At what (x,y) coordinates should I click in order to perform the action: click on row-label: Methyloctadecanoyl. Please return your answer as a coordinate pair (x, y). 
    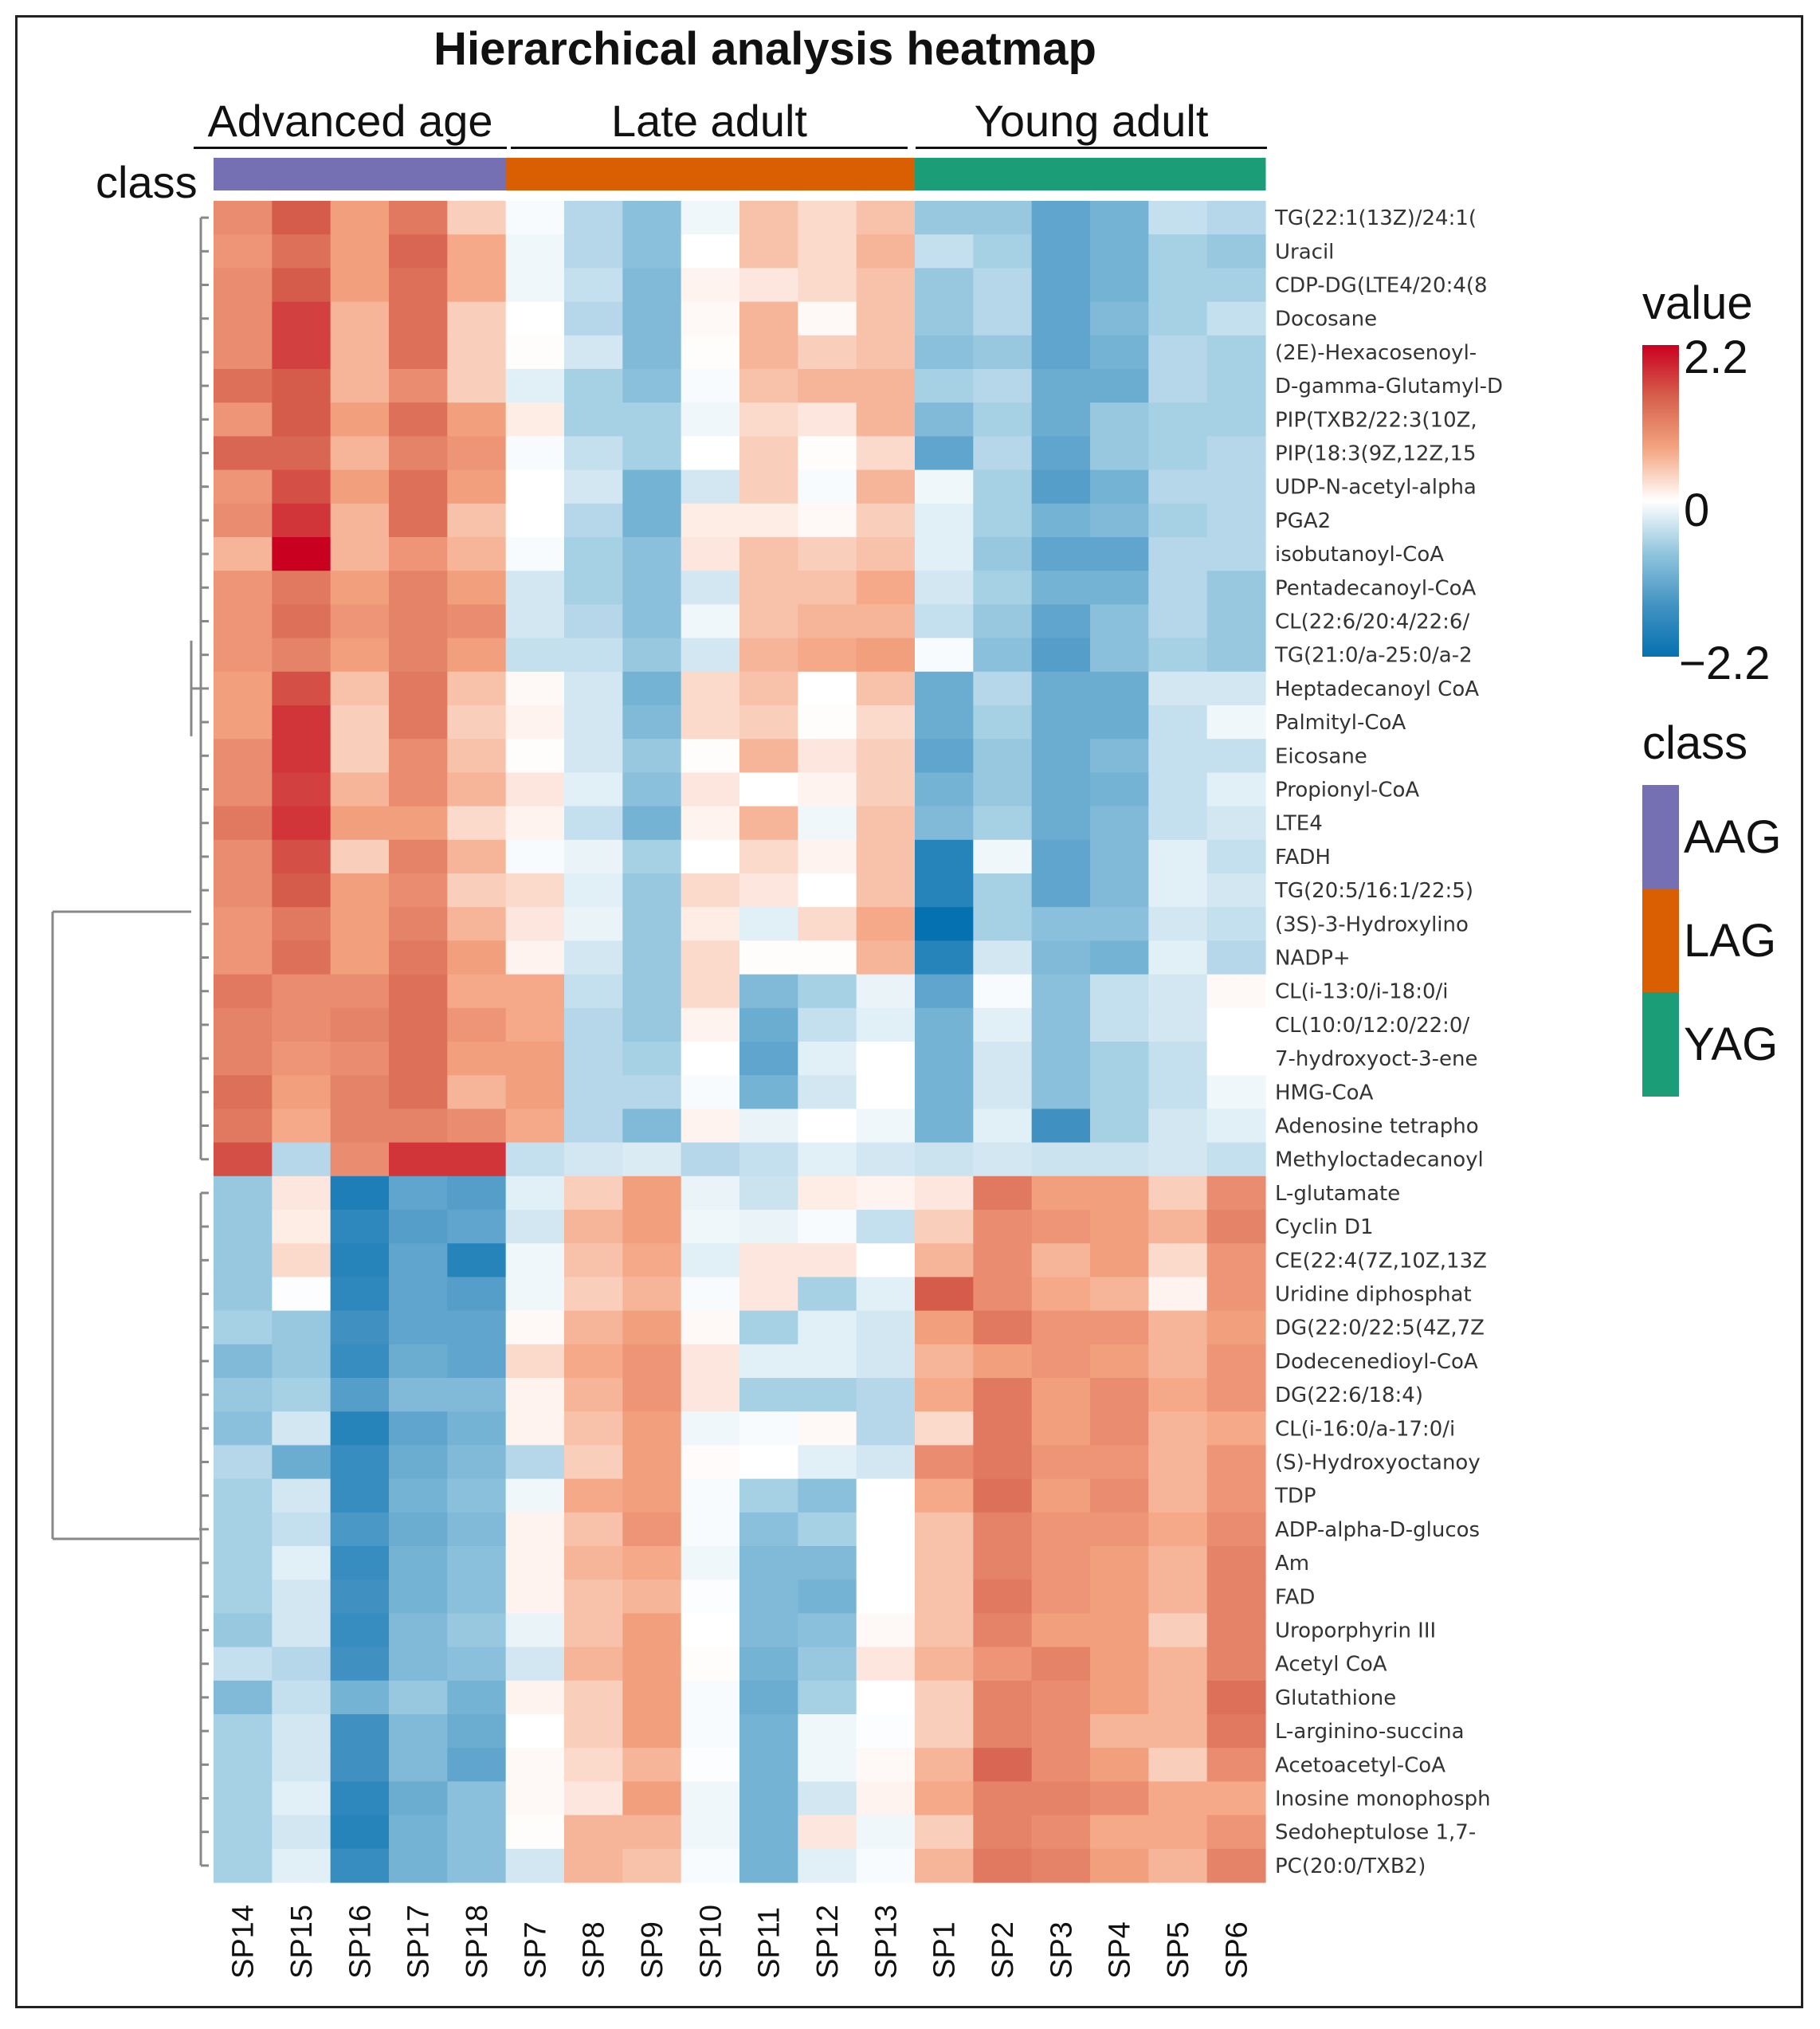
    Looking at the image, I should click on (1379, 1160).